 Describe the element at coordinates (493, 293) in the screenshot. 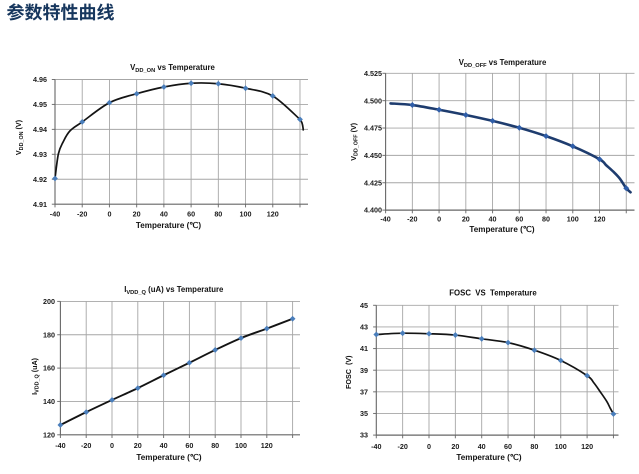

I see `svg-text: FOSC VS Temperature` at that location.